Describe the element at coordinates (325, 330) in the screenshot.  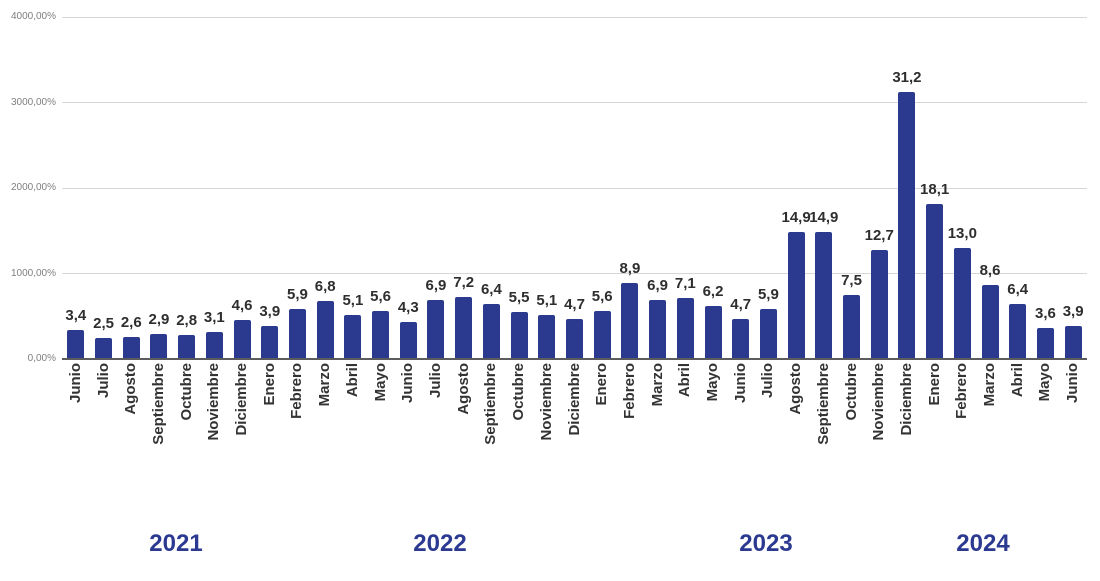
I see `bar-marzo-2022` at that location.